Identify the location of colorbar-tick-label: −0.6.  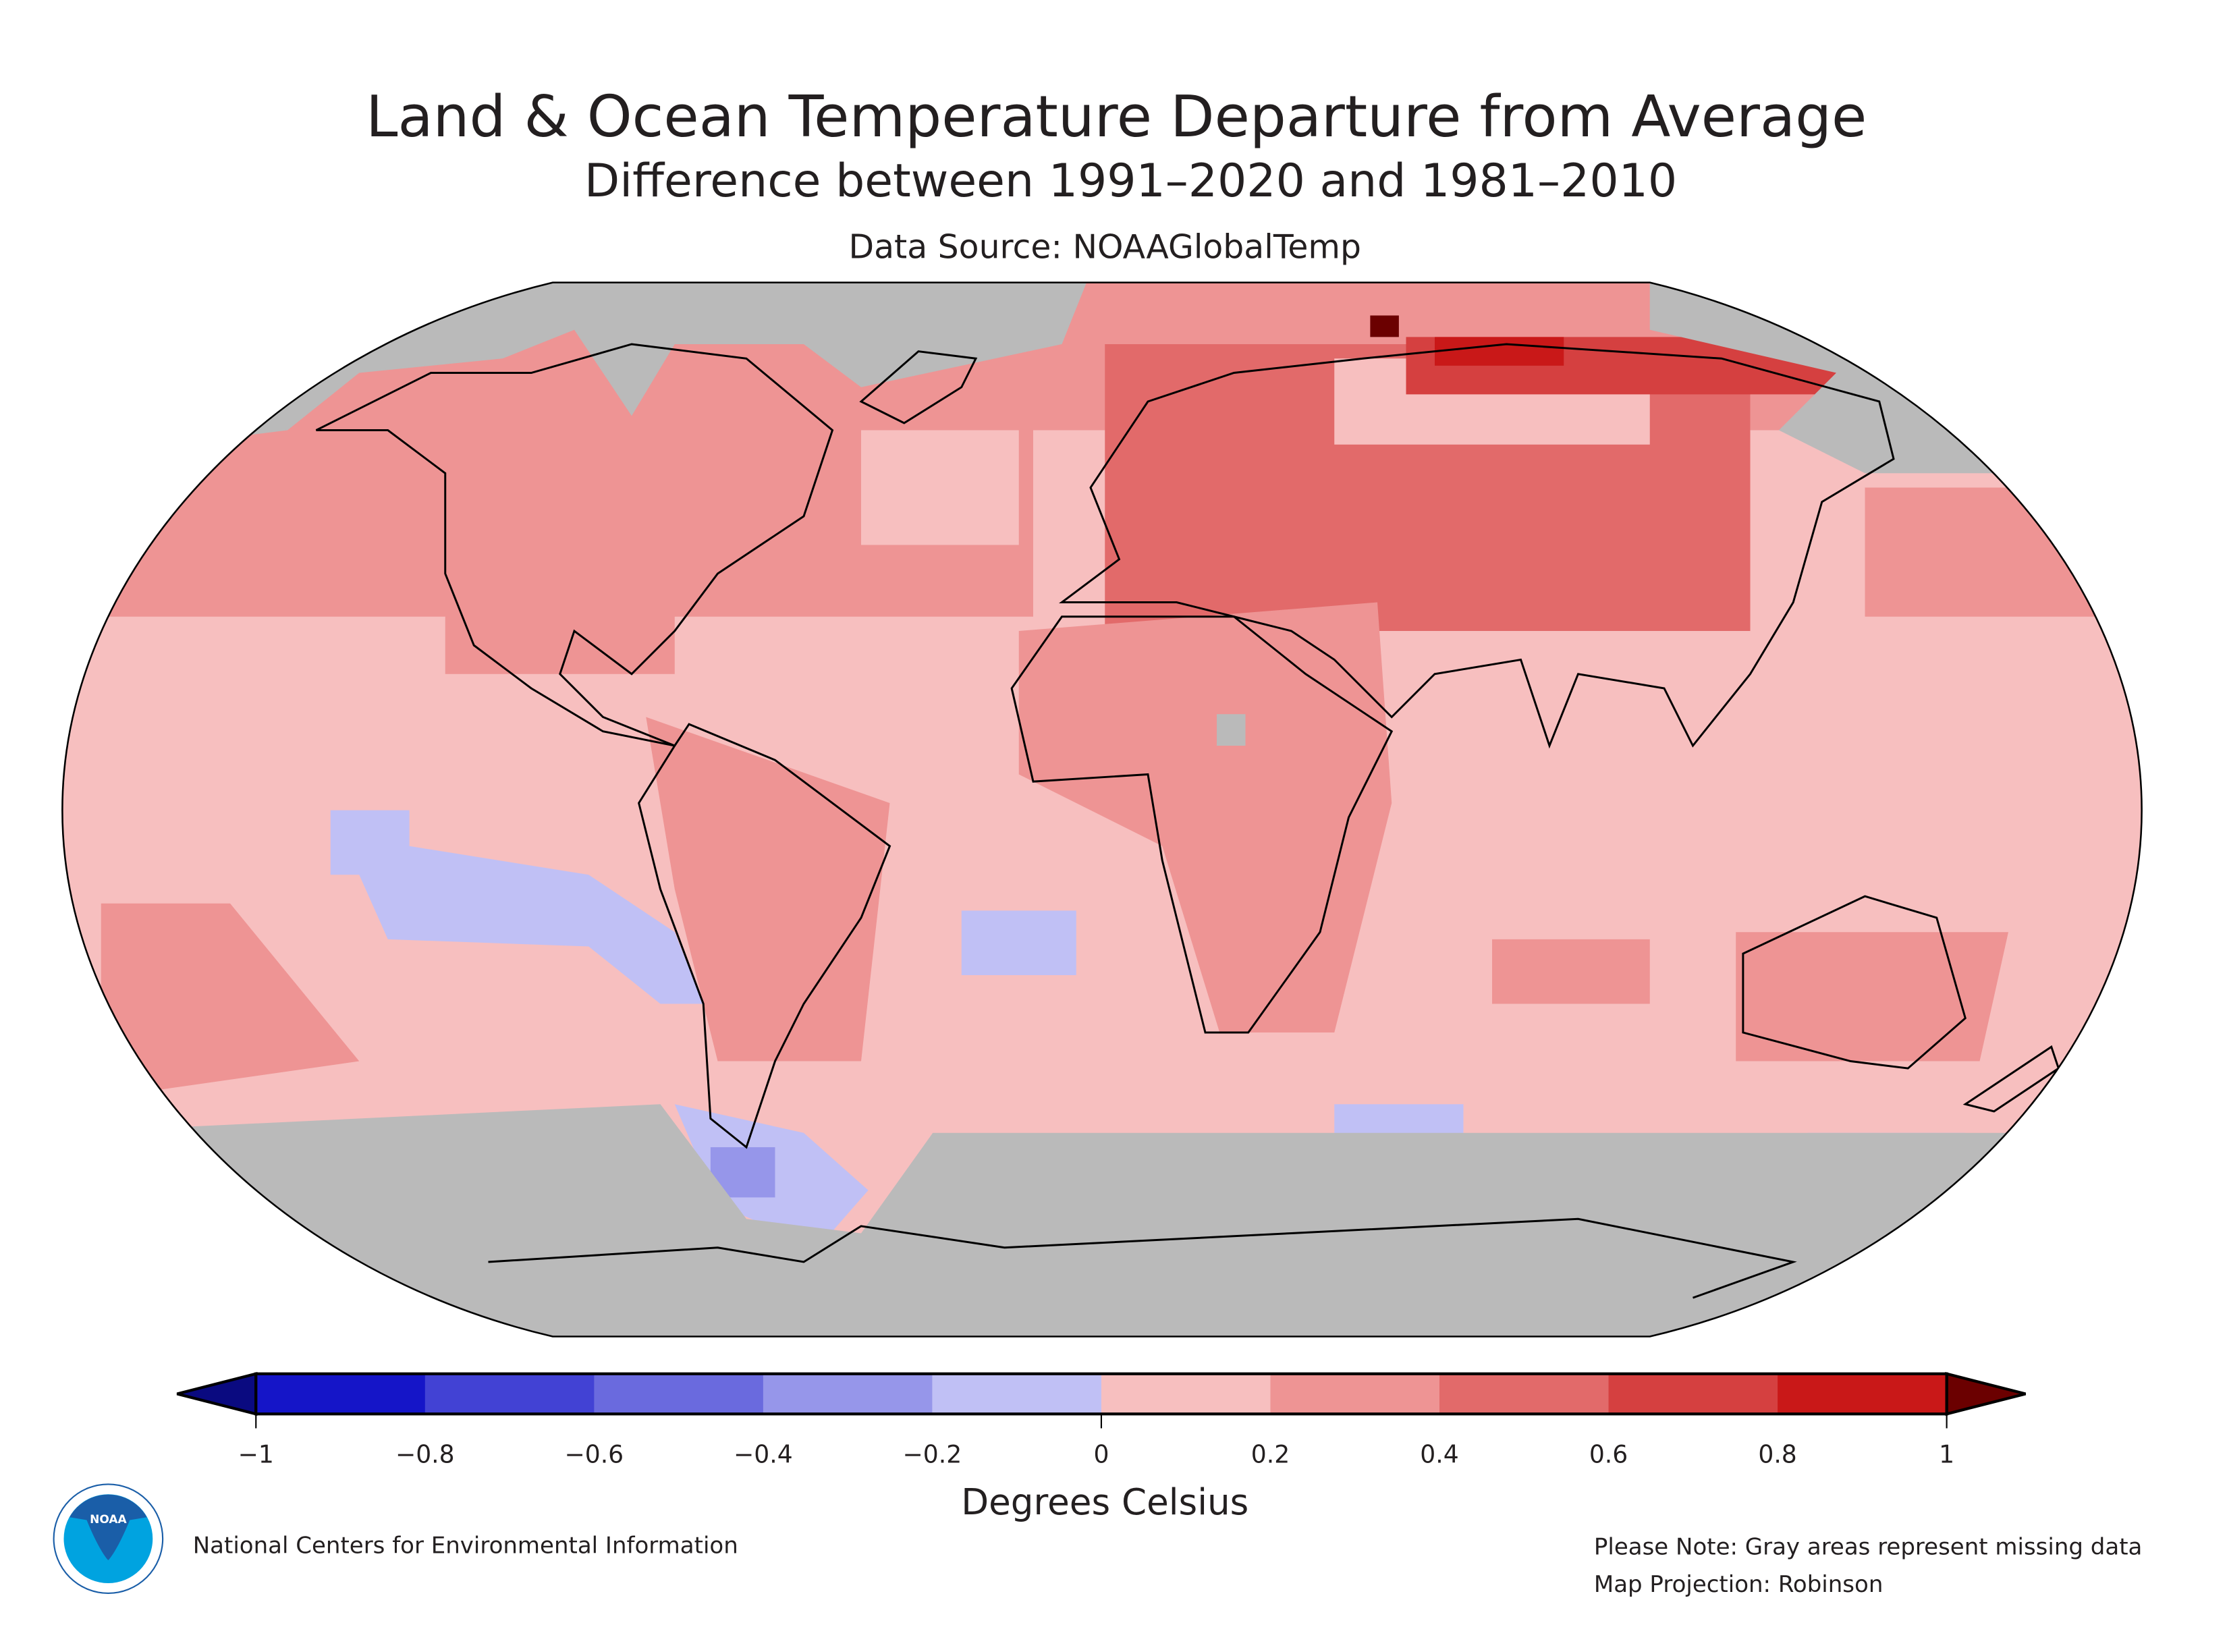
(594, 1455).